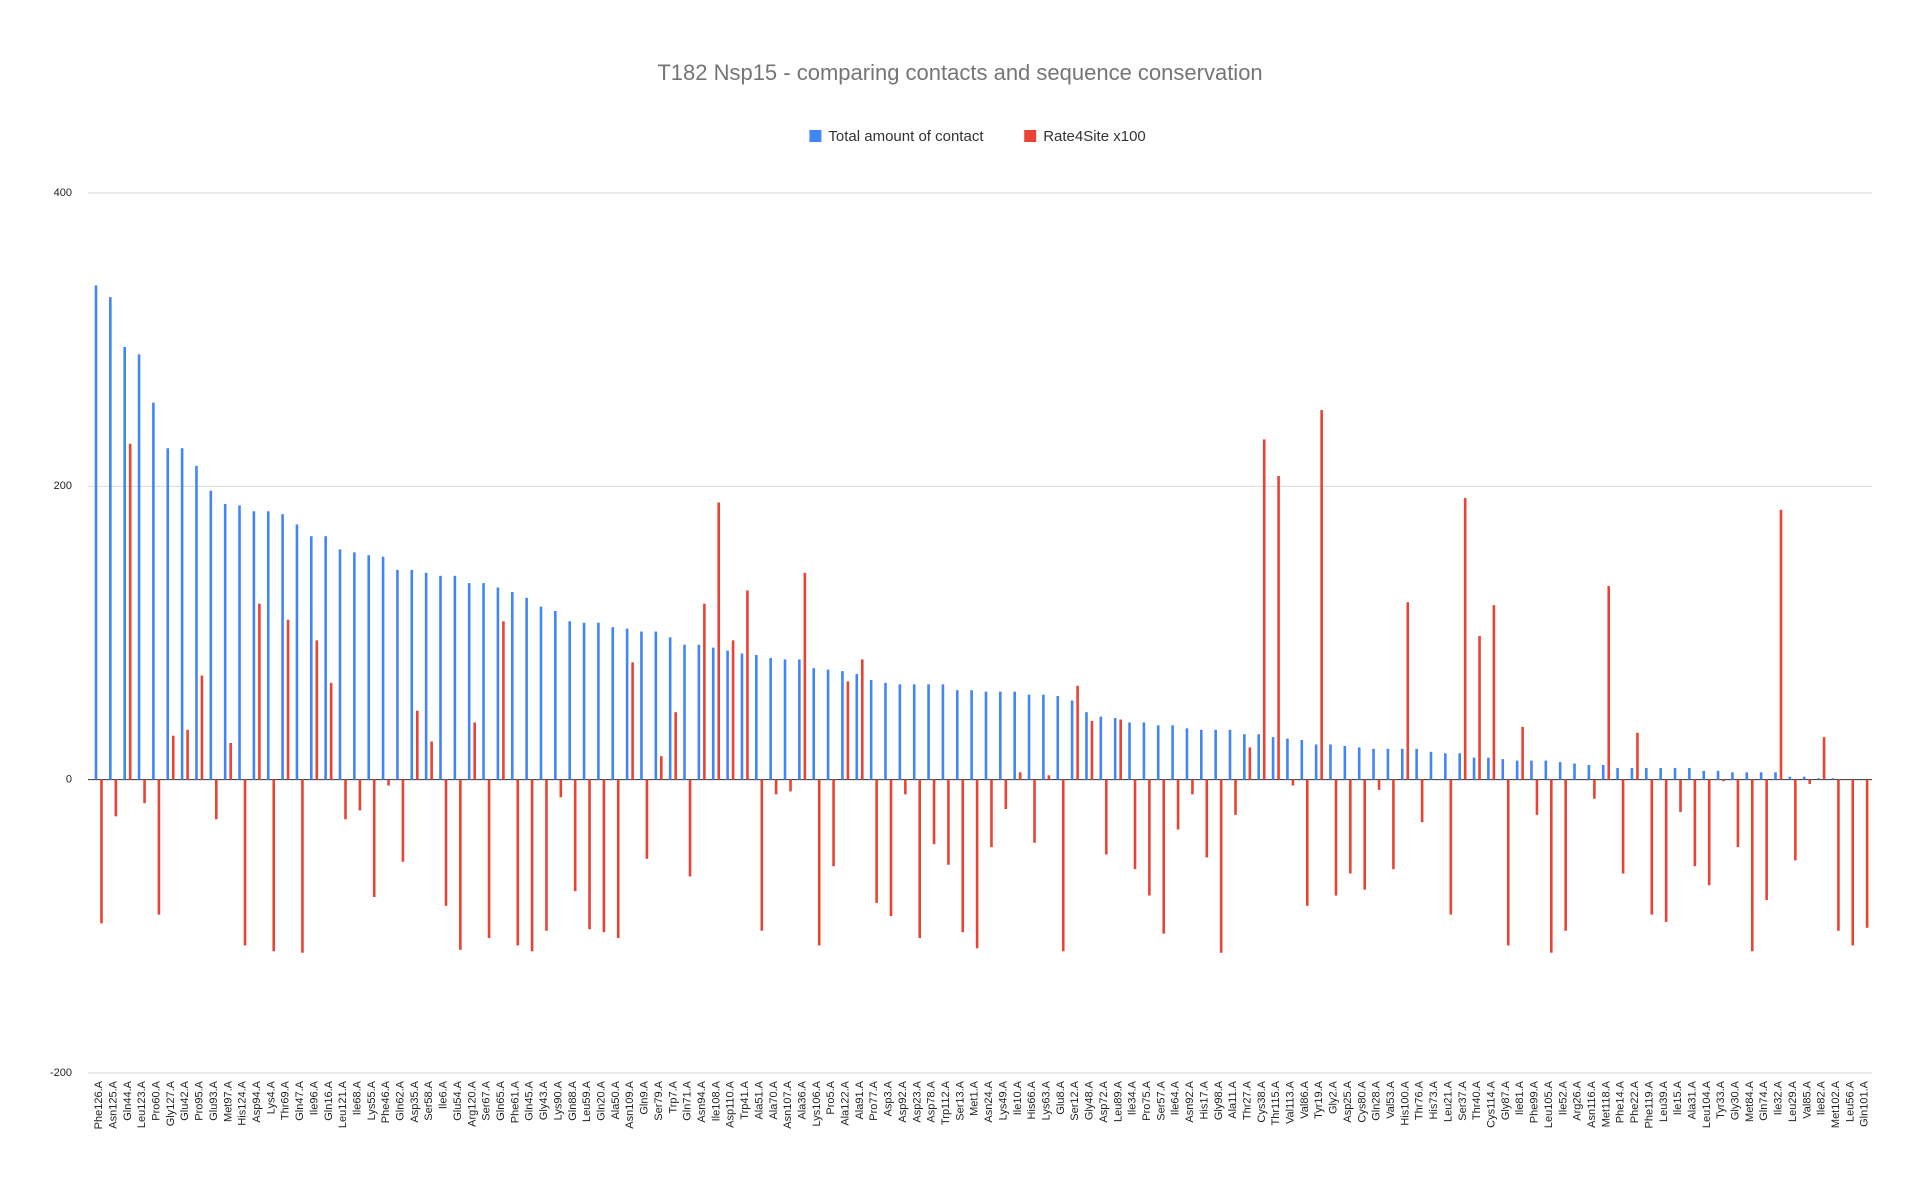 This screenshot has height=1180, width=1909. Describe the element at coordinates (386, 1101) in the screenshot. I see `x-tick-label: Phe46.A` at that location.